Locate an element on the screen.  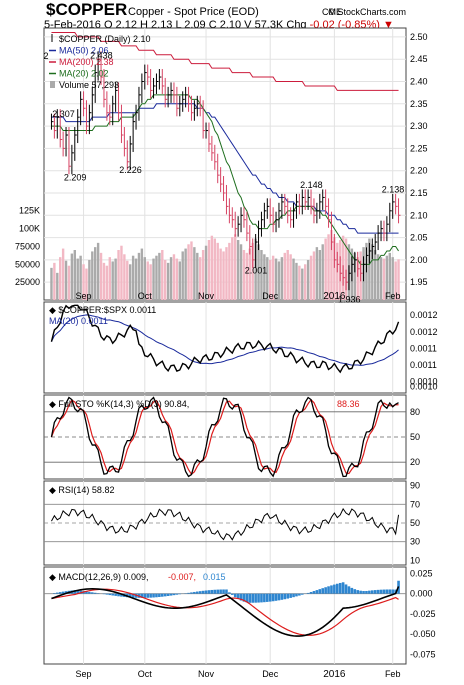
price-legend-text: MA(50) 2.06 is located at coordinates (84, 51).